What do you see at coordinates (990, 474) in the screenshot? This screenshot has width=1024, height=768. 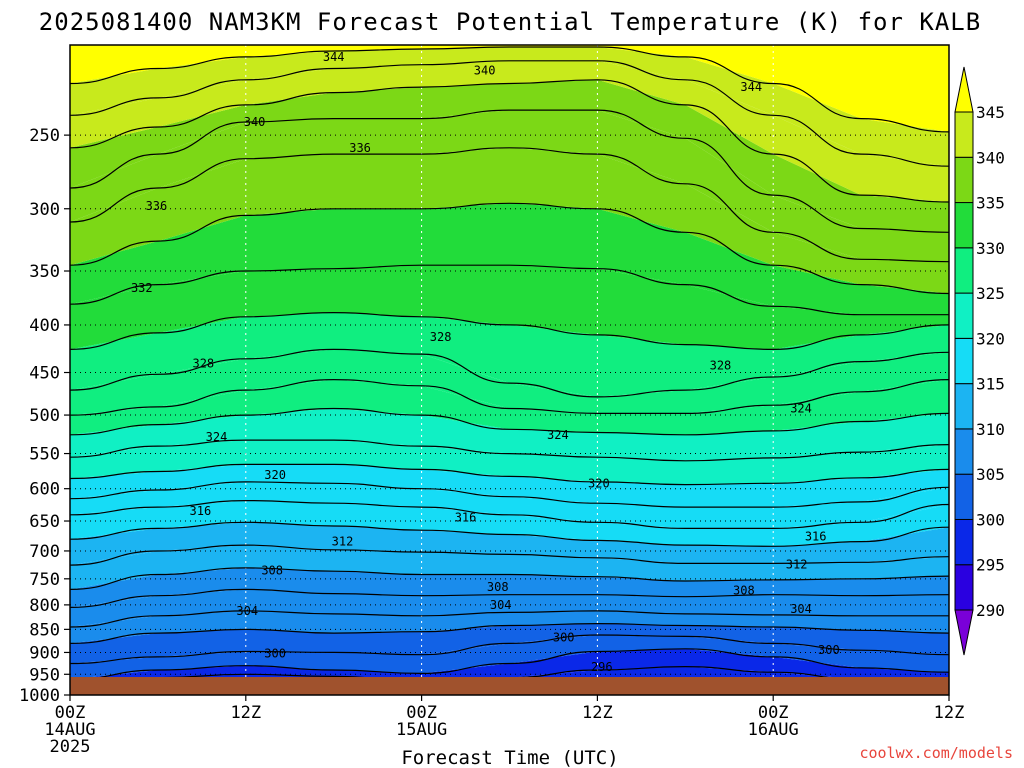 I see `colorbar-label: 305` at bounding box center [990, 474].